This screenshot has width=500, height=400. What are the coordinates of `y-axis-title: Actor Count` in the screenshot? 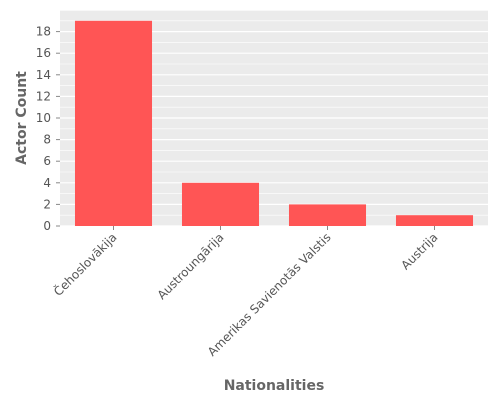 It's located at (22, 118).